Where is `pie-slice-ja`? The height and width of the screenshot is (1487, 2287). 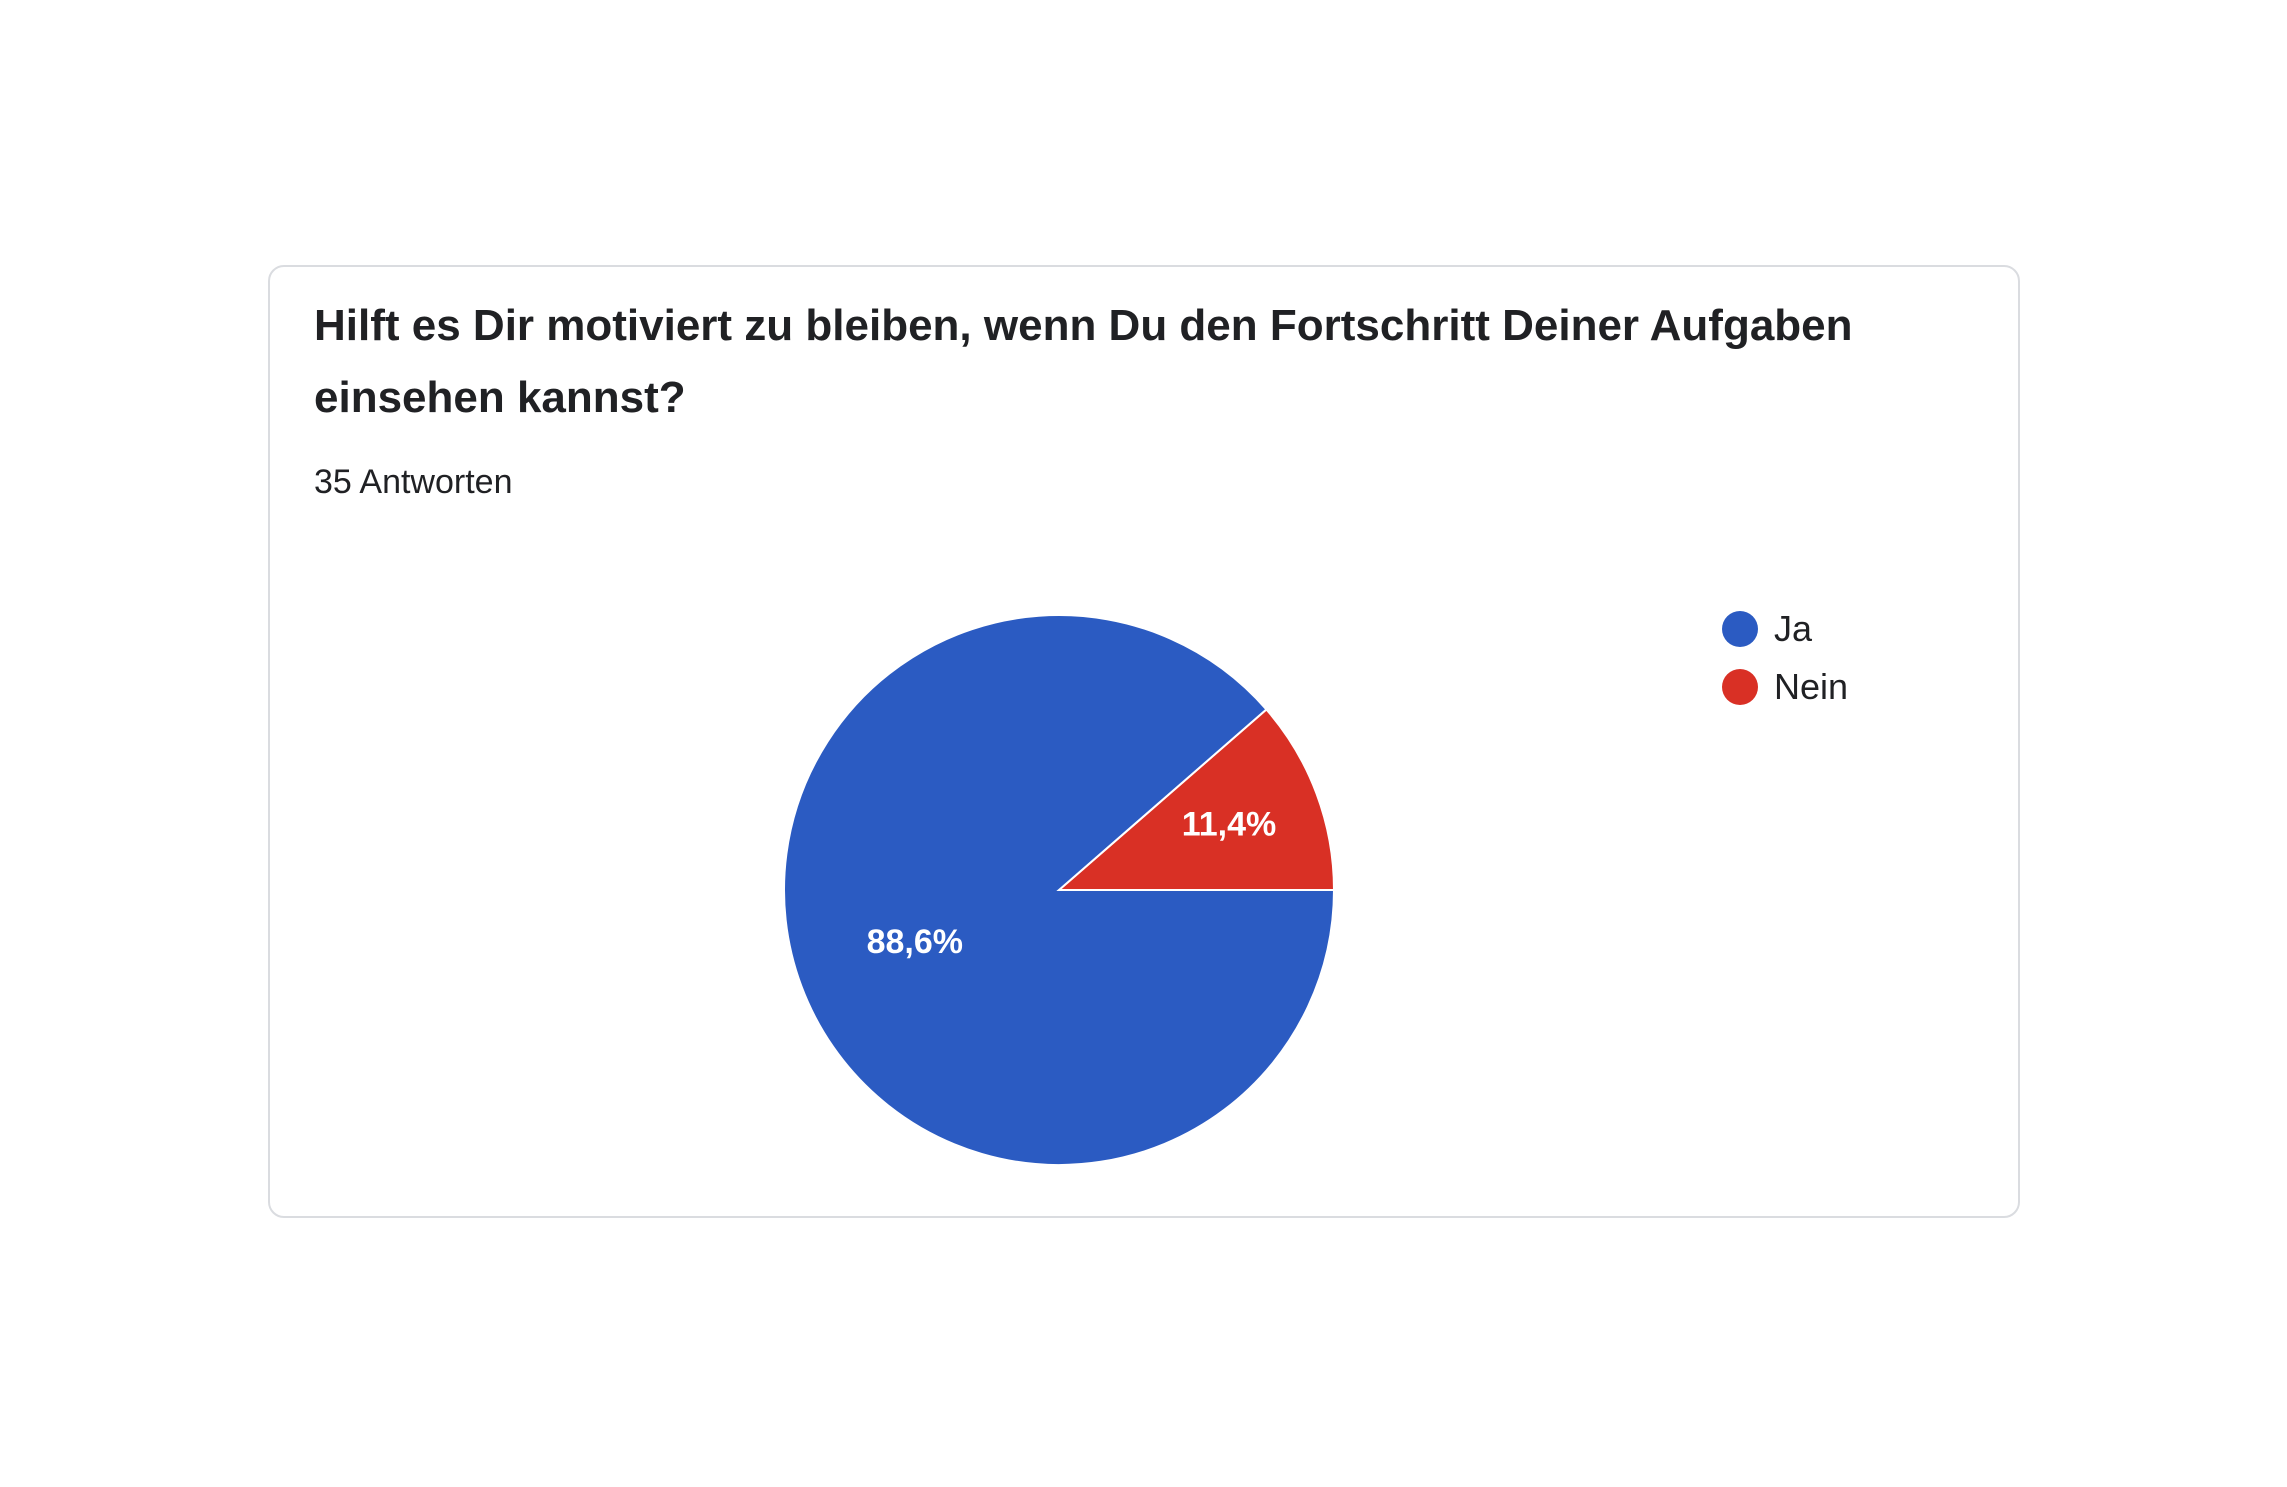 pie-slice-ja is located at coordinates (1059, 889).